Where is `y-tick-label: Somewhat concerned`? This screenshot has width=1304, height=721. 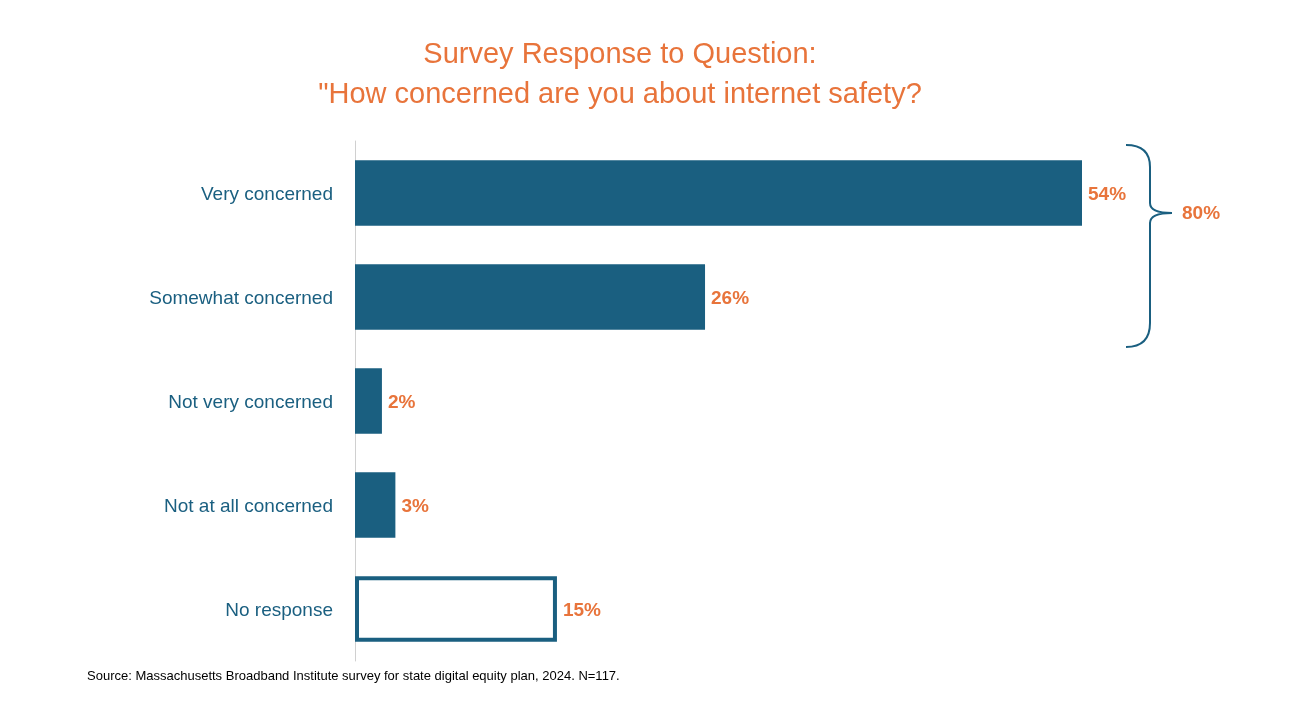 y-tick-label: Somewhat concerned is located at coordinates (241, 297).